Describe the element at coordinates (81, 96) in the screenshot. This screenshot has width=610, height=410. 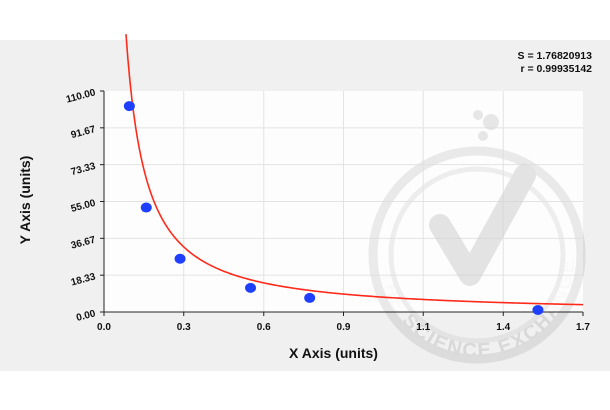
I see `y-tick-label: 110.00` at that location.